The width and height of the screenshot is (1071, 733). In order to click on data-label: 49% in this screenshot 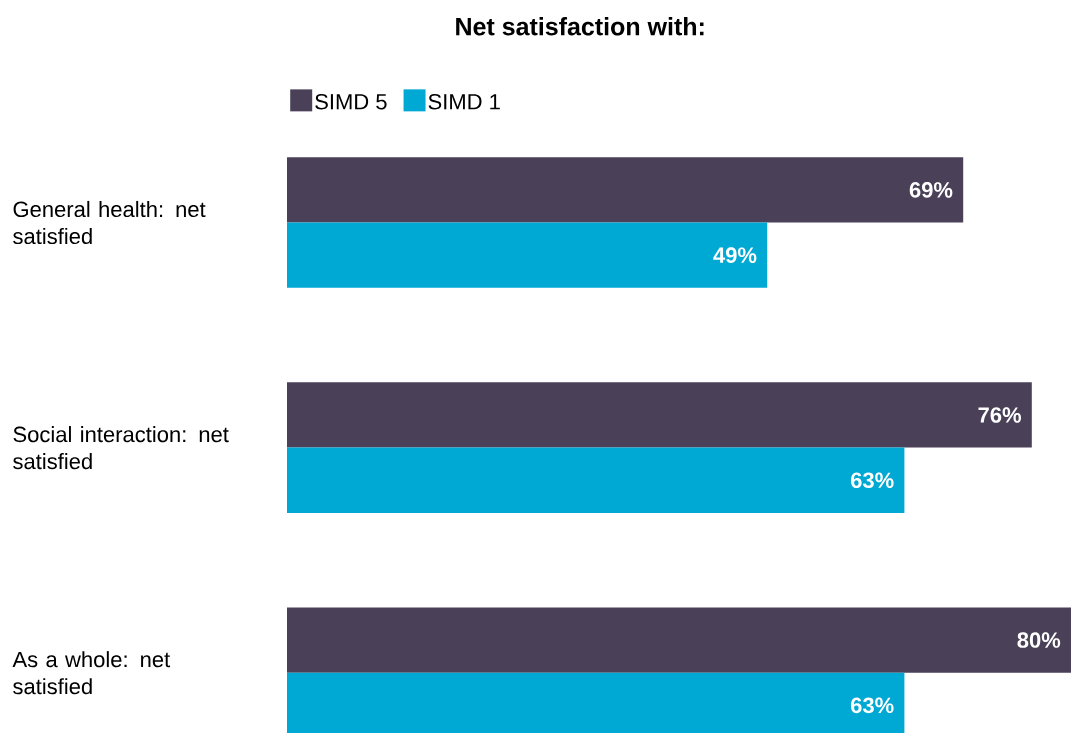, I will do `click(735, 255)`.